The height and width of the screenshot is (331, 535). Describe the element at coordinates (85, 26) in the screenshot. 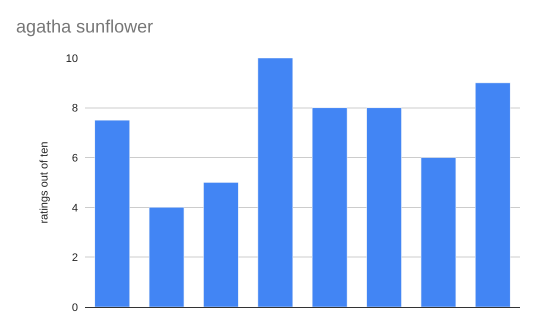

I see `chart-title: agatha sunflower` at that location.